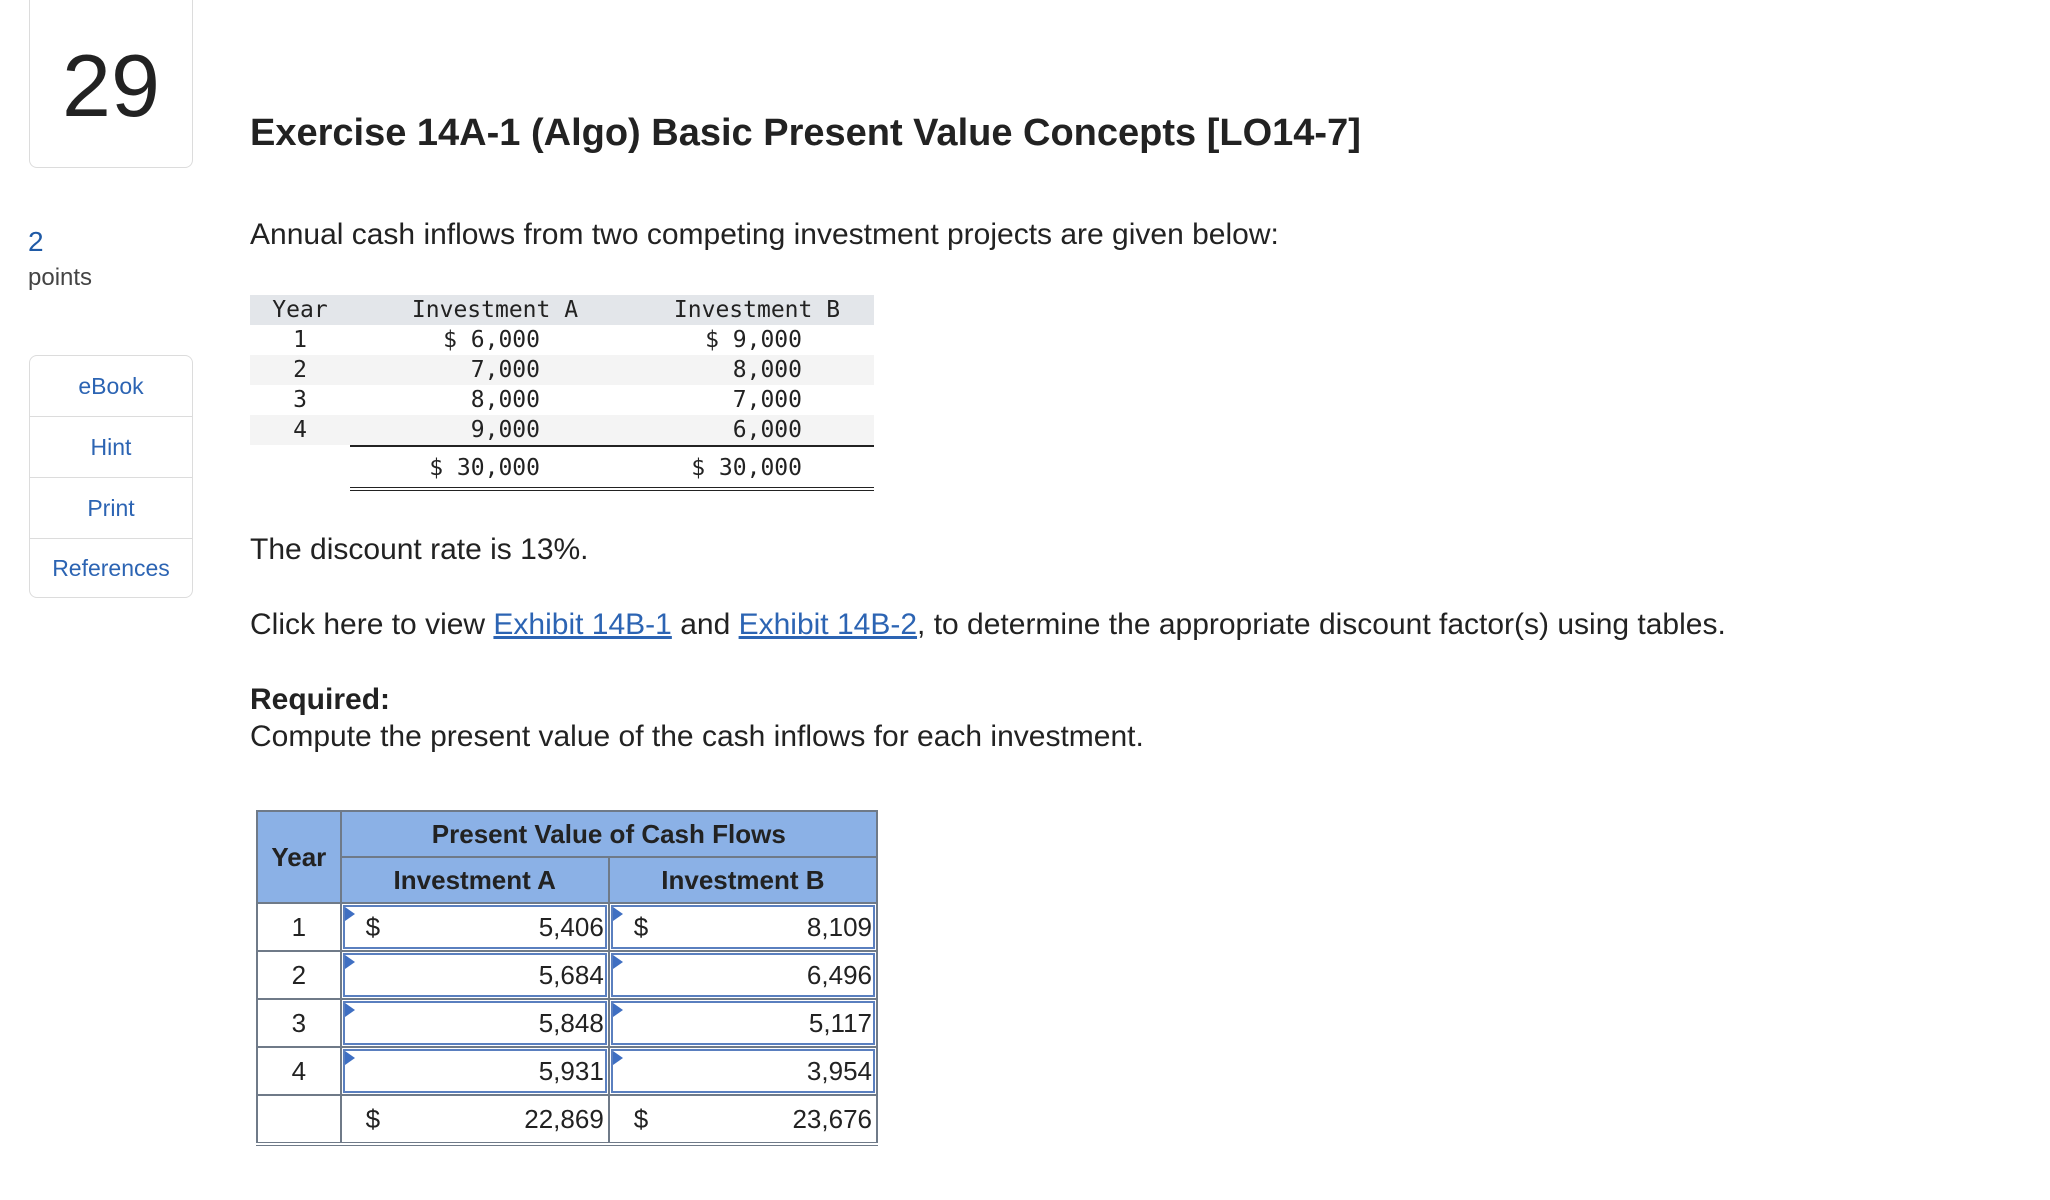  Describe the element at coordinates (320, 699) in the screenshot. I see `required-heading: Required:` at that location.